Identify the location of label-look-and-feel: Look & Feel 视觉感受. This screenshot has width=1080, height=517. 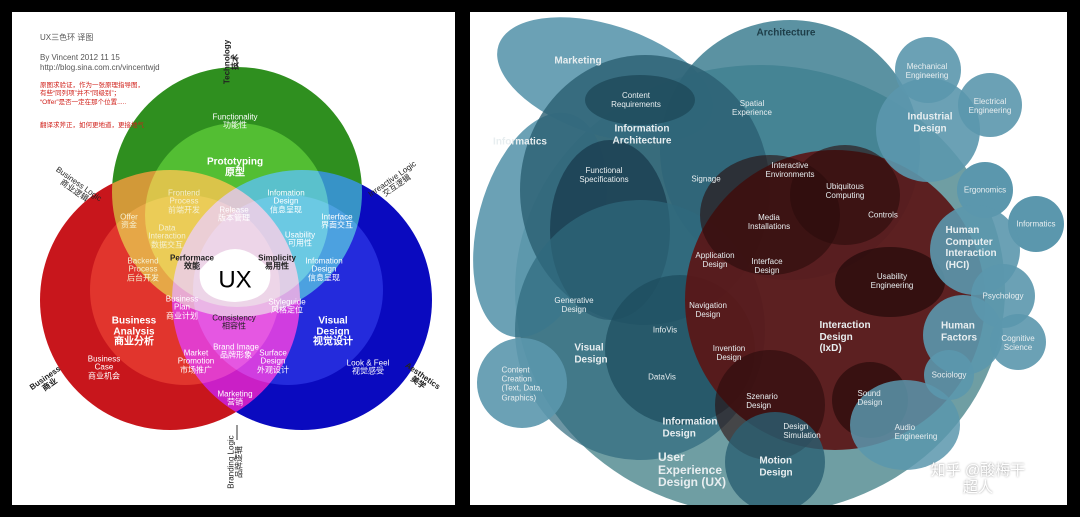
(368, 367).